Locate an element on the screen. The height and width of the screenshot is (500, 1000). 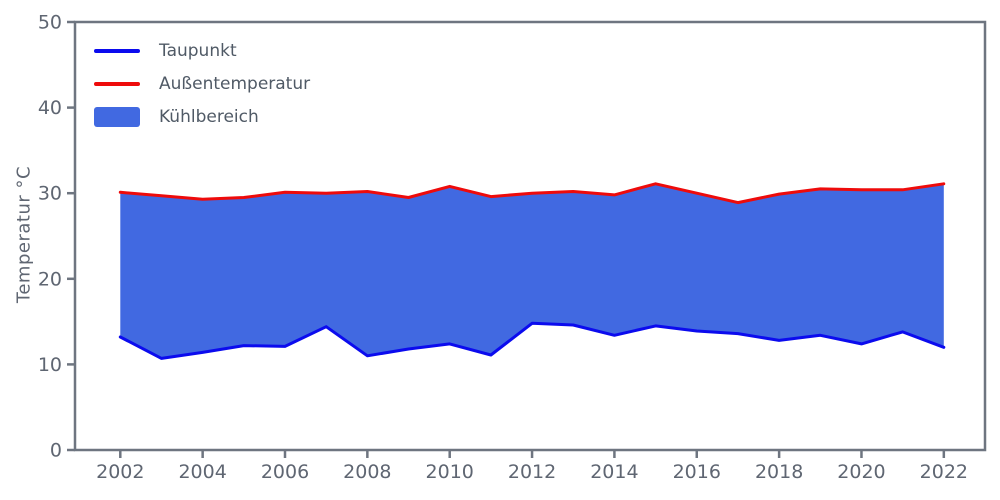
y-tick-label: 10 is located at coordinates (50, 365).